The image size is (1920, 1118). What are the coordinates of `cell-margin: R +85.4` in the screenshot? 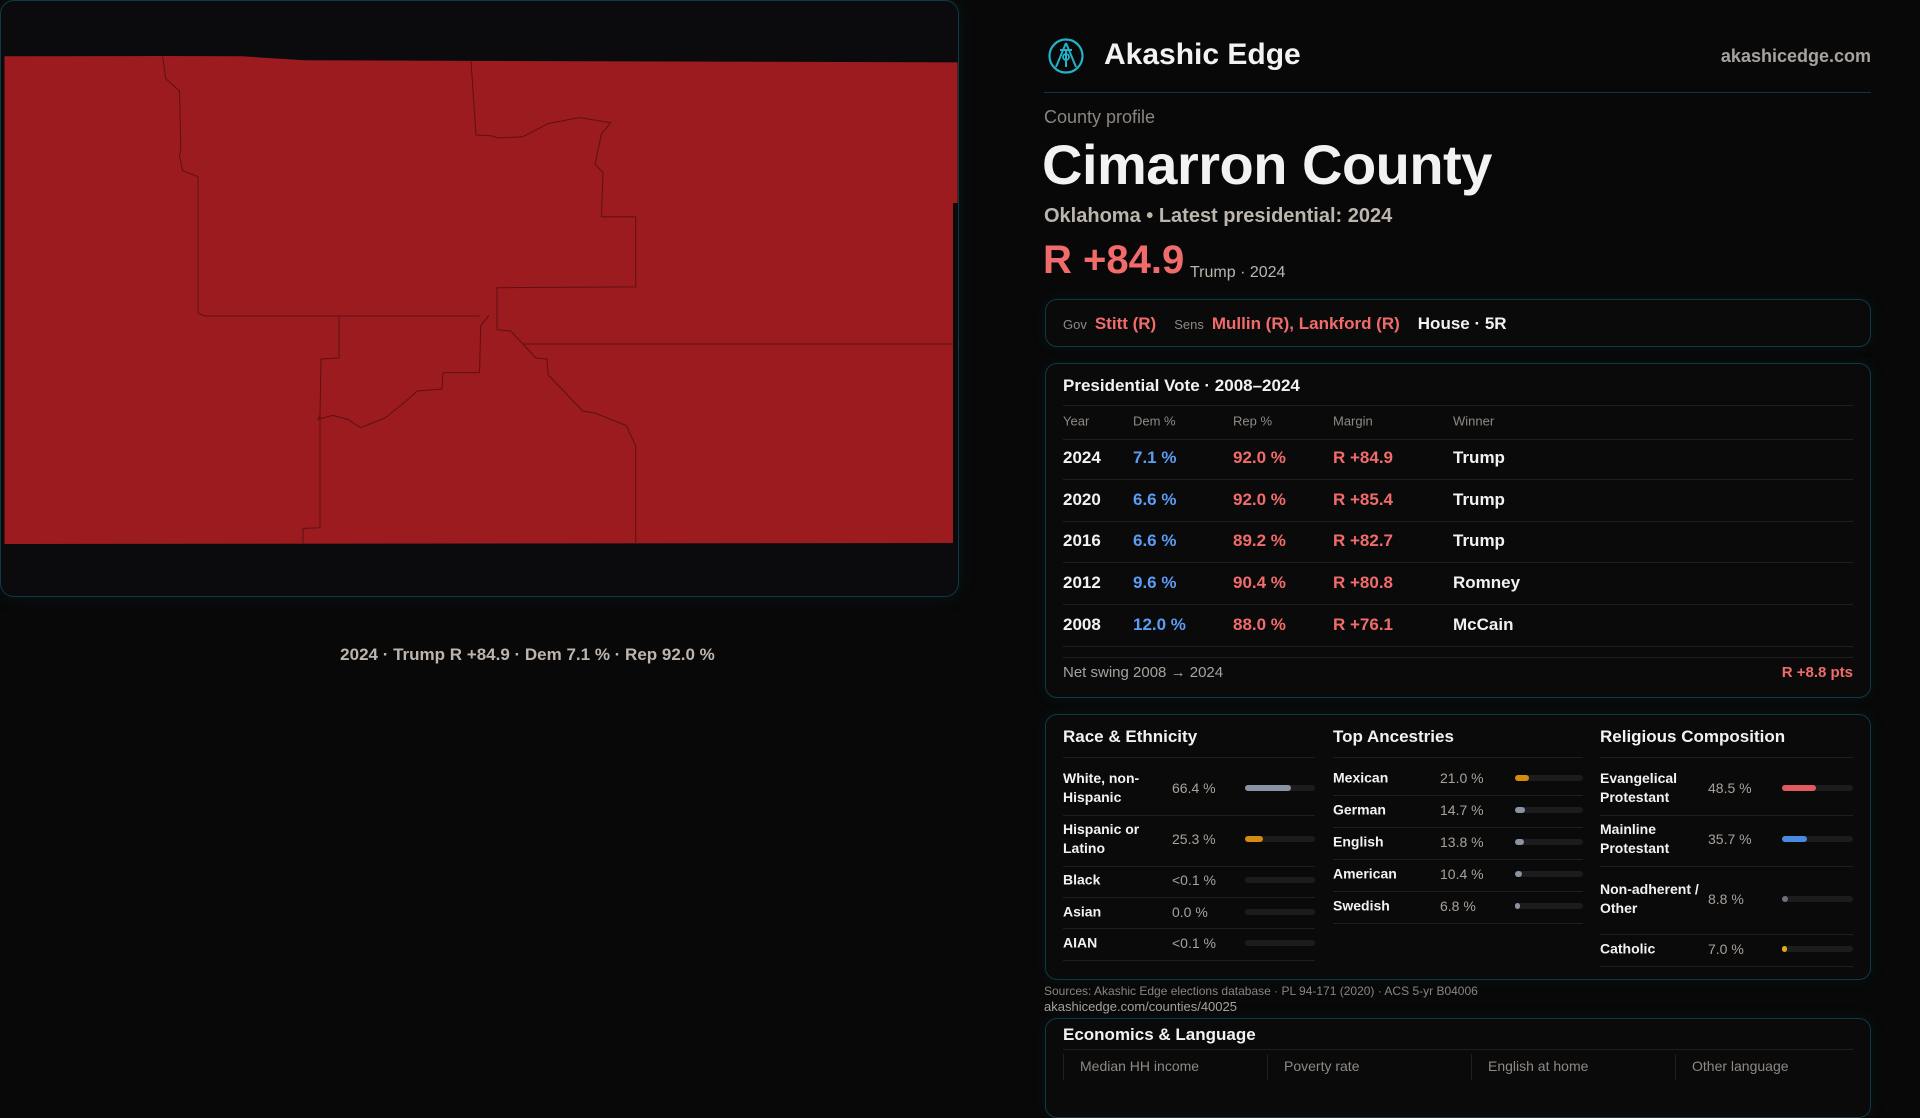 It's located at (1363, 499).